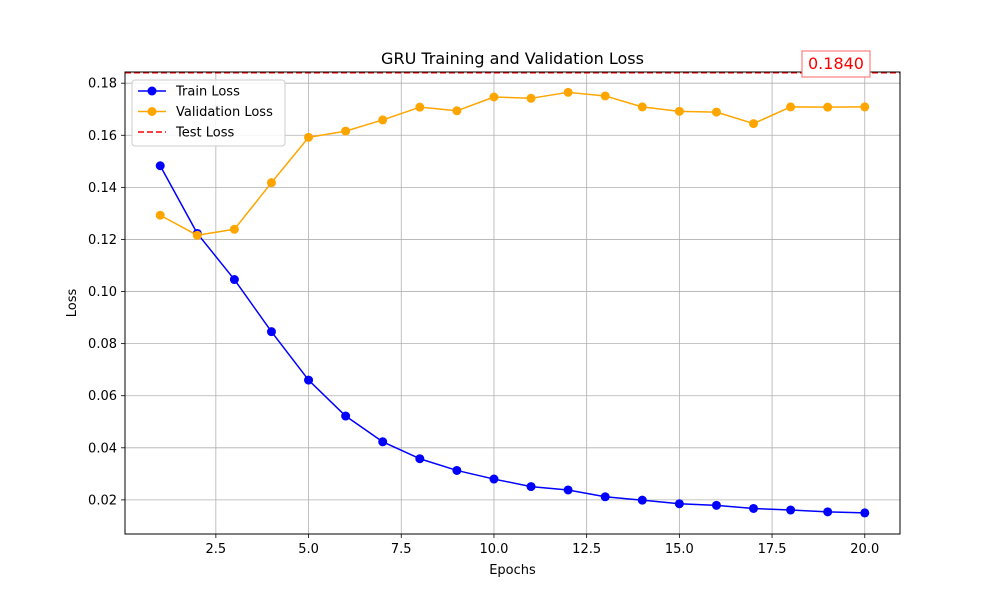 Image resolution: width=1000 pixels, height=600 pixels. I want to click on annotation-text: 0.1840, so click(836, 63).